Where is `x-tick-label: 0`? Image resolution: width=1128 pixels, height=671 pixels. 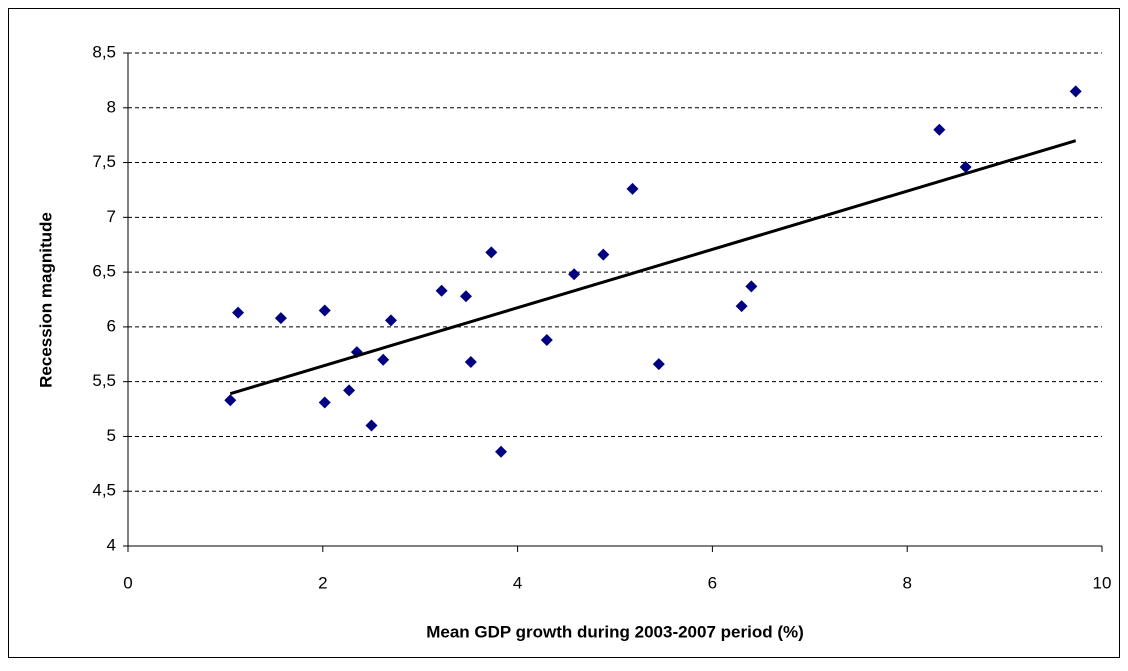
x-tick-label: 0 is located at coordinates (127, 582).